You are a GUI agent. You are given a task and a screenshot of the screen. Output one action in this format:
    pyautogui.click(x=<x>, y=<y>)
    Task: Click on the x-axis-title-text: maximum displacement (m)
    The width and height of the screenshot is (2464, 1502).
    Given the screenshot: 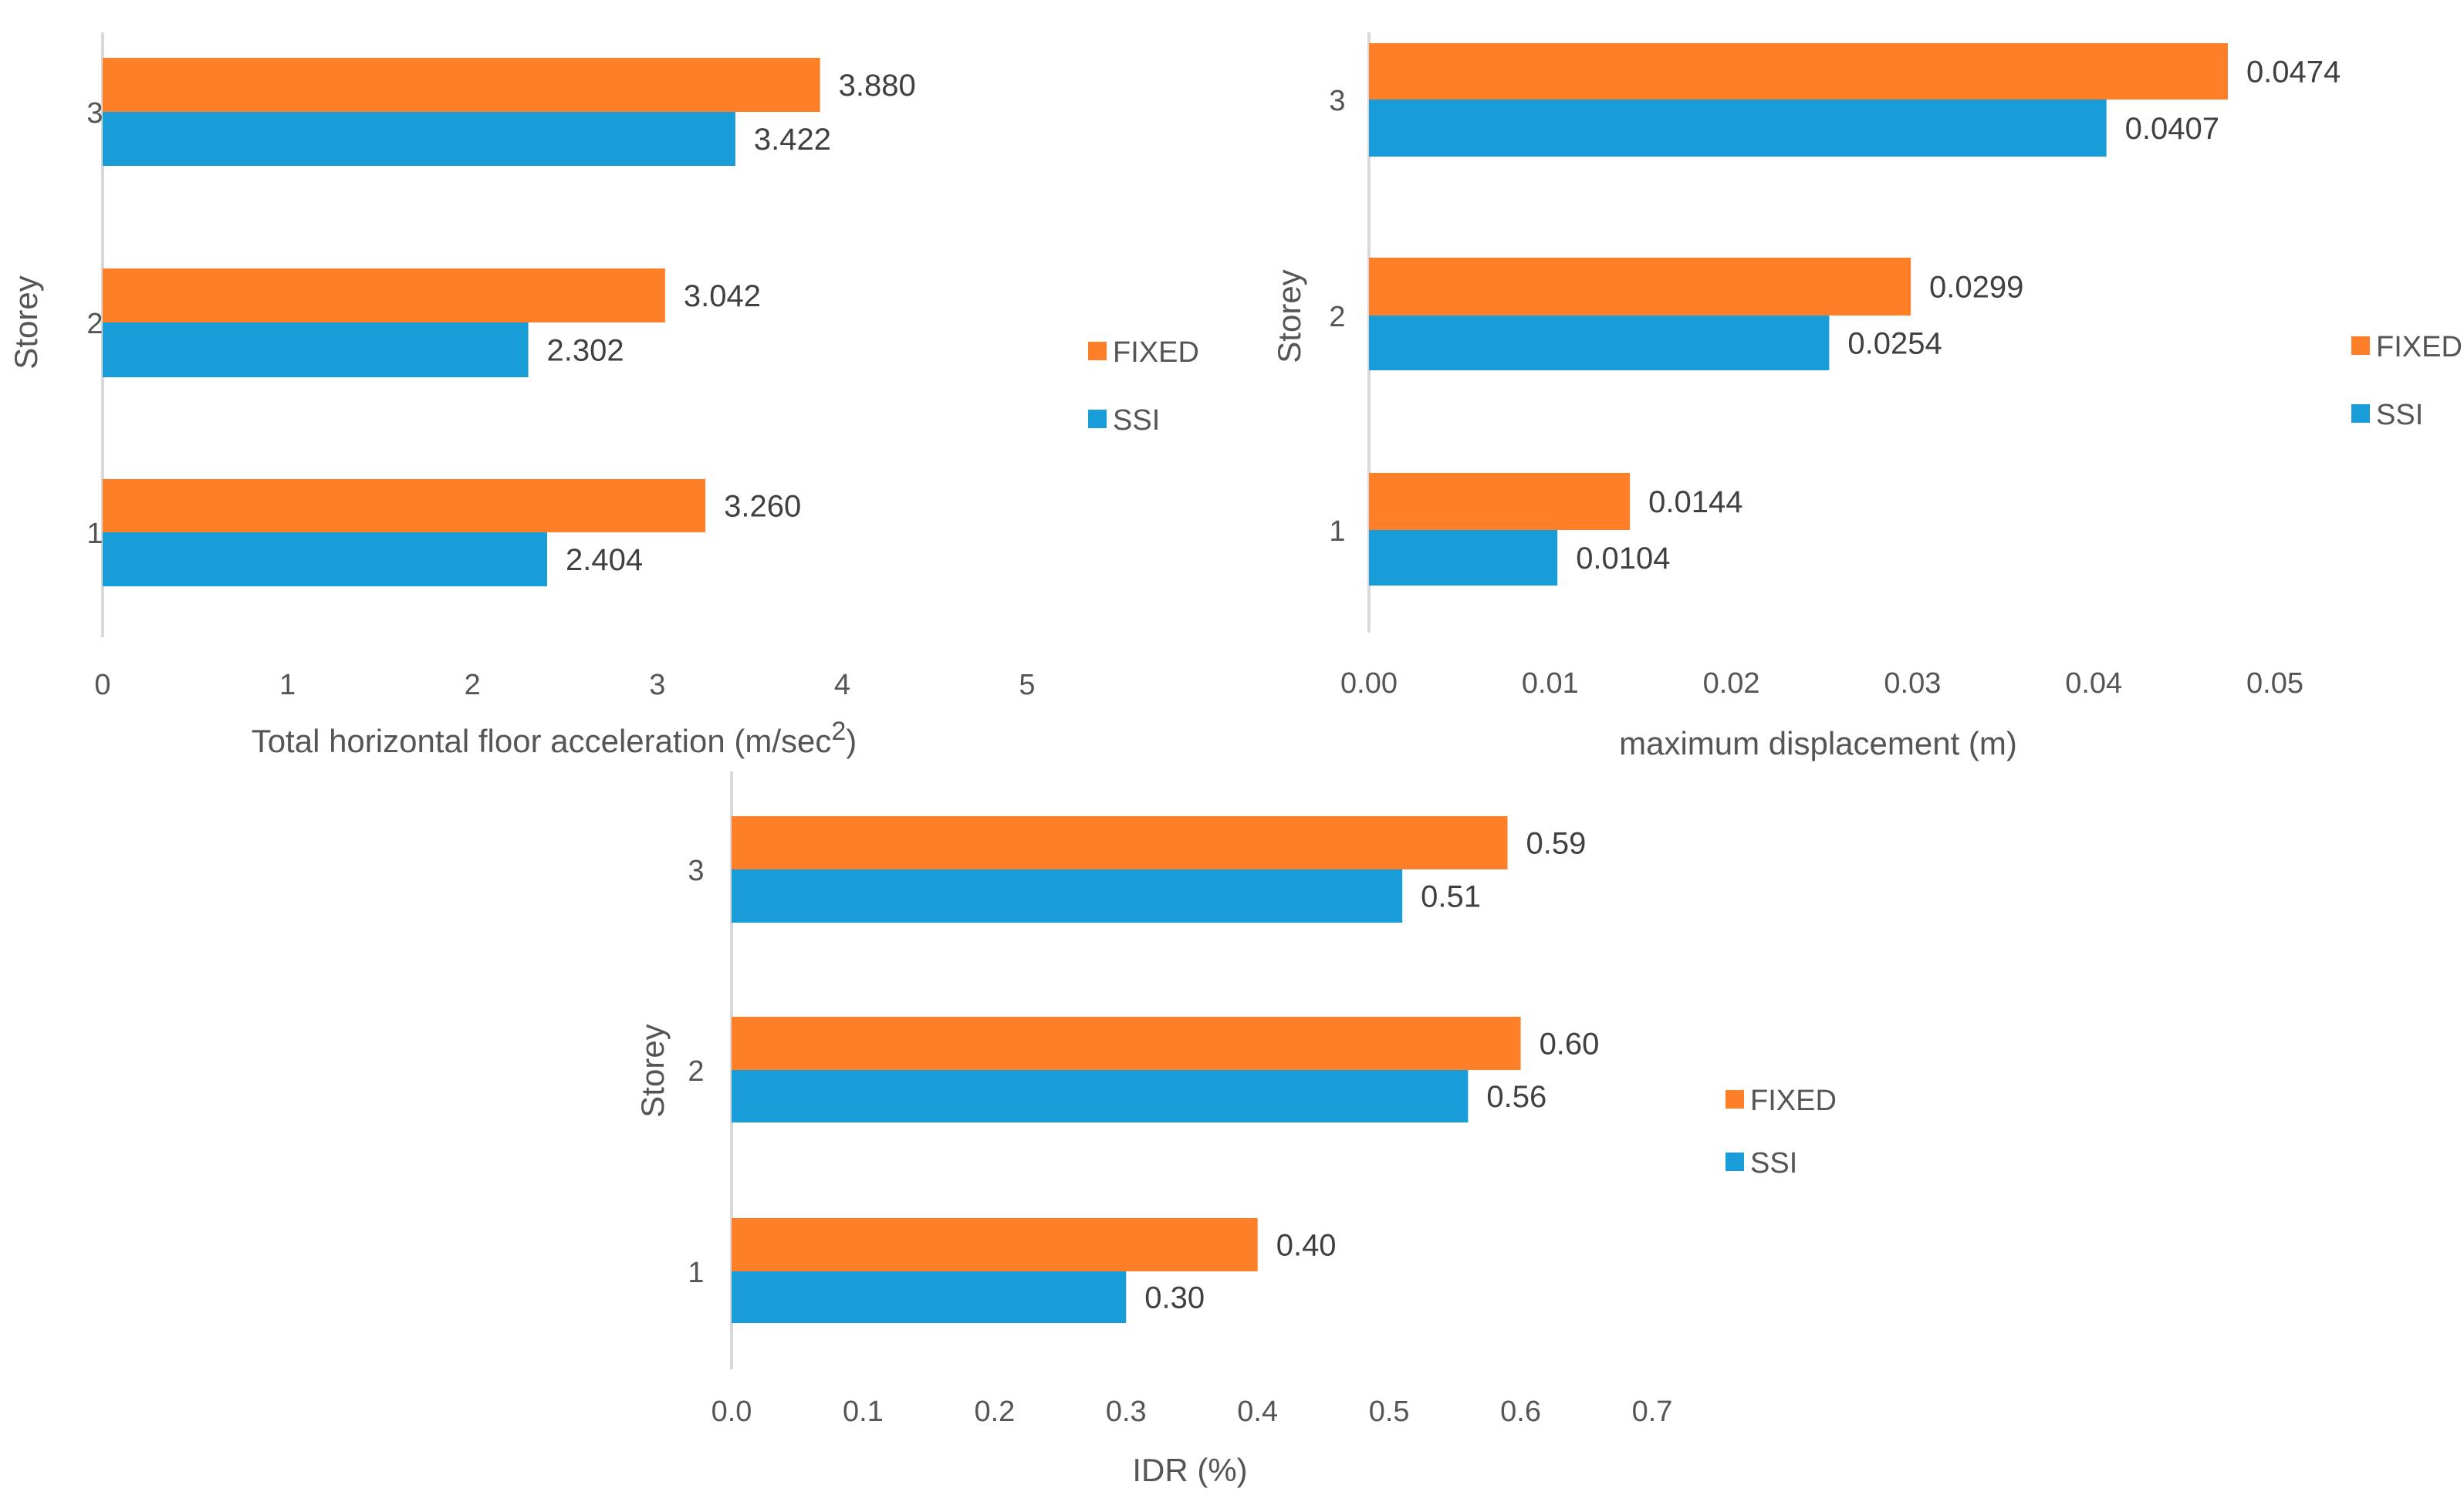 What is the action you would take?
    pyautogui.click(x=1818, y=743)
    